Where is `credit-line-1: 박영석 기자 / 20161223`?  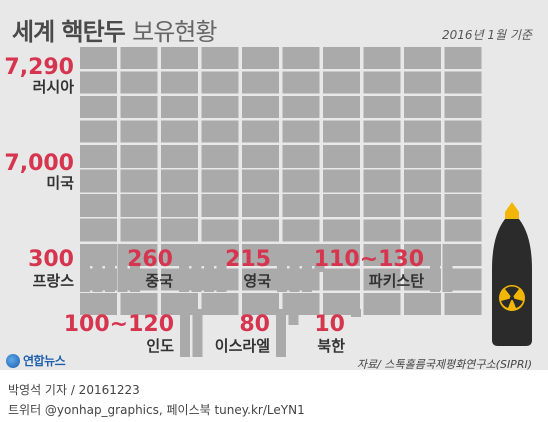 credit-line-1: 박영석 기자 / 20161223 is located at coordinates (74, 390).